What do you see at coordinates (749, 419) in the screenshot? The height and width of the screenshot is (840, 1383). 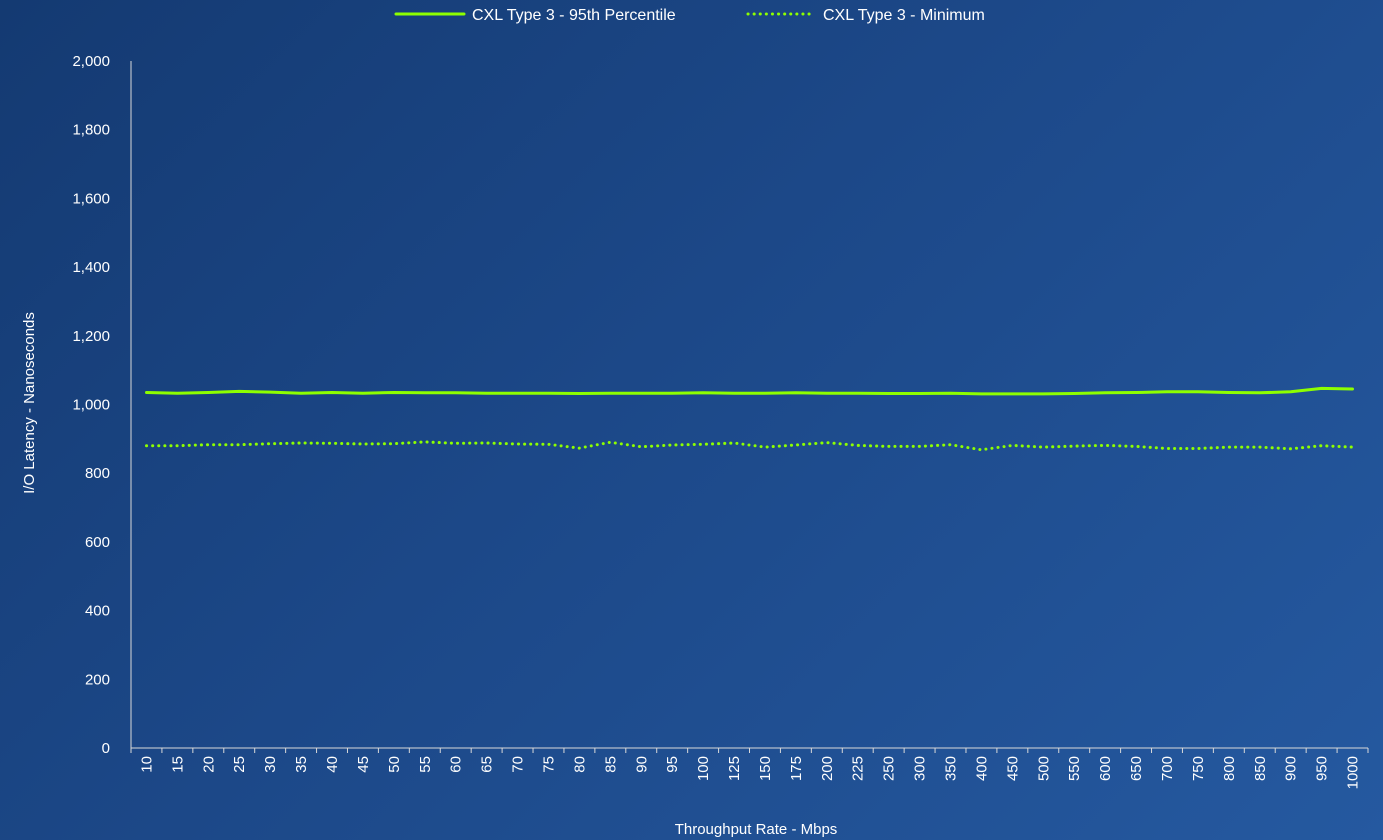 I see `series-layer` at bounding box center [749, 419].